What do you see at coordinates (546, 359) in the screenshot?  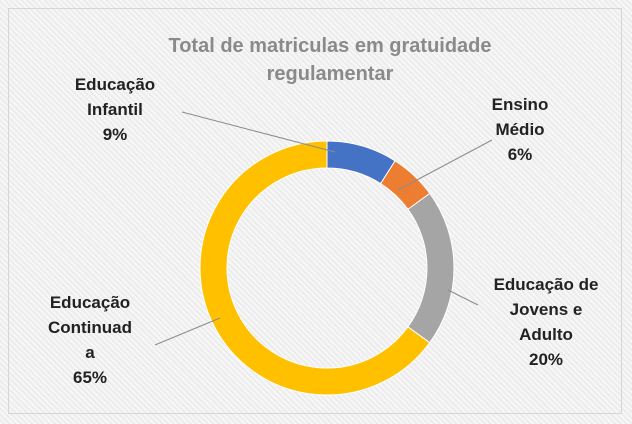 I see `value-label: 20%` at bounding box center [546, 359].